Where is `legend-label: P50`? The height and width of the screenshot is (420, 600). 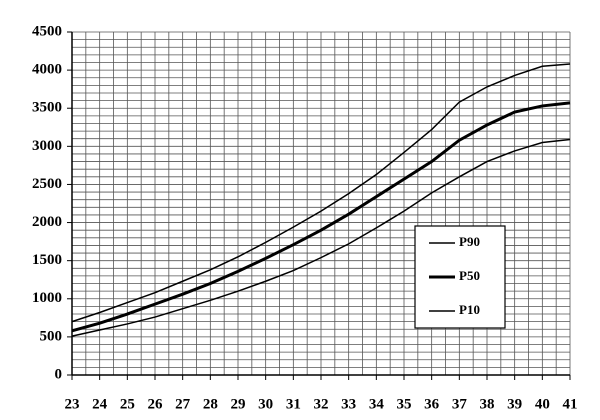 legend-label: P50 is located at coordinates (469, 275).